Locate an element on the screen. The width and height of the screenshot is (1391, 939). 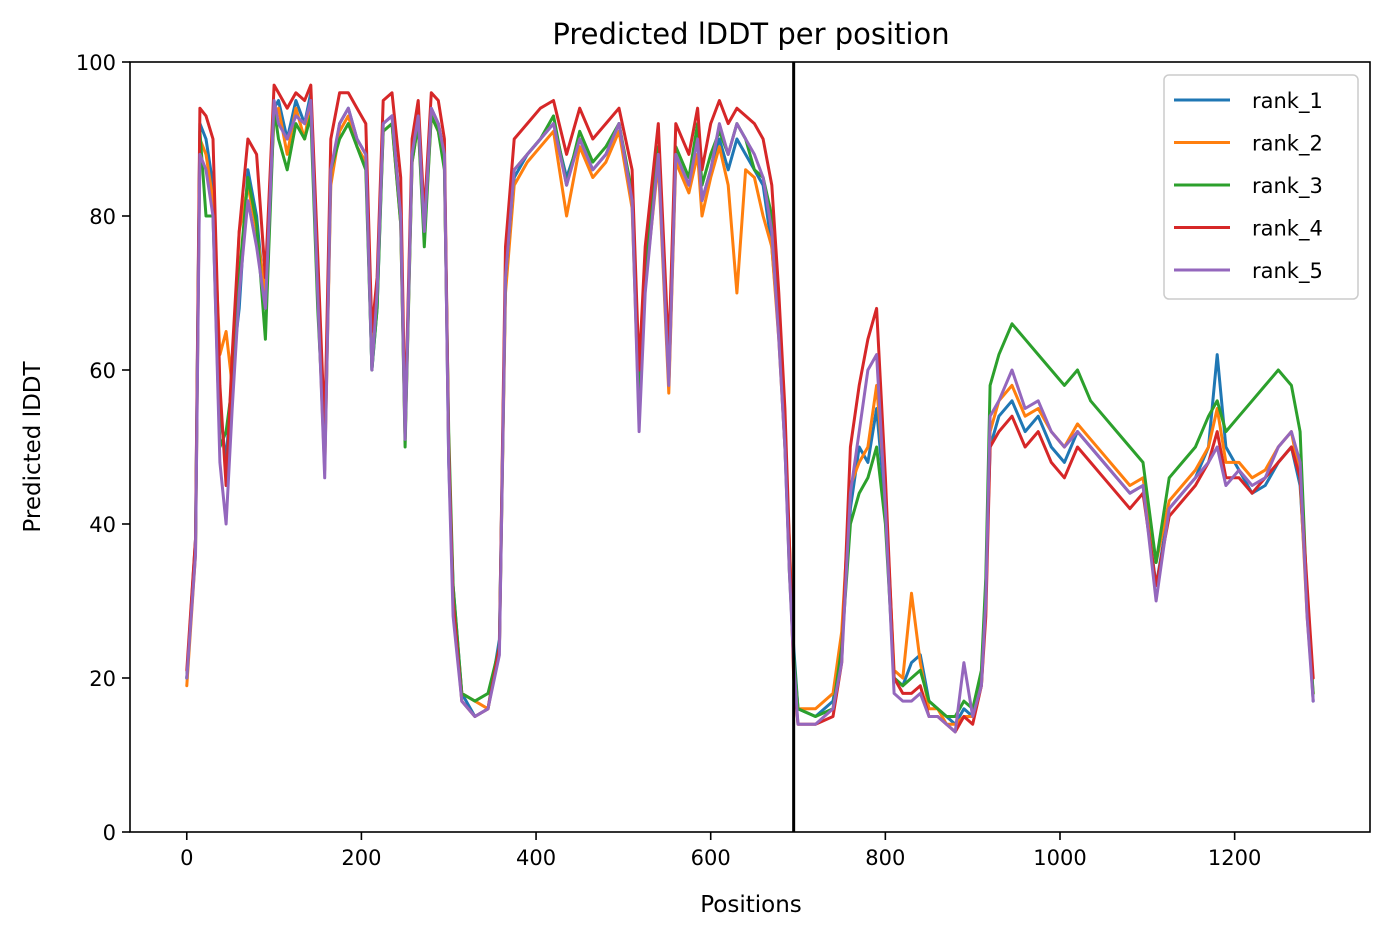
x-tick-label: 1000 is located at coordinates (1059, 858).